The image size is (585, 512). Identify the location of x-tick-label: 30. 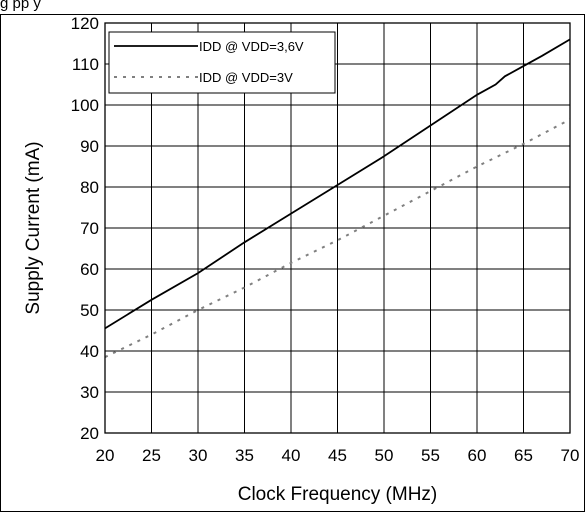
(198, 455).